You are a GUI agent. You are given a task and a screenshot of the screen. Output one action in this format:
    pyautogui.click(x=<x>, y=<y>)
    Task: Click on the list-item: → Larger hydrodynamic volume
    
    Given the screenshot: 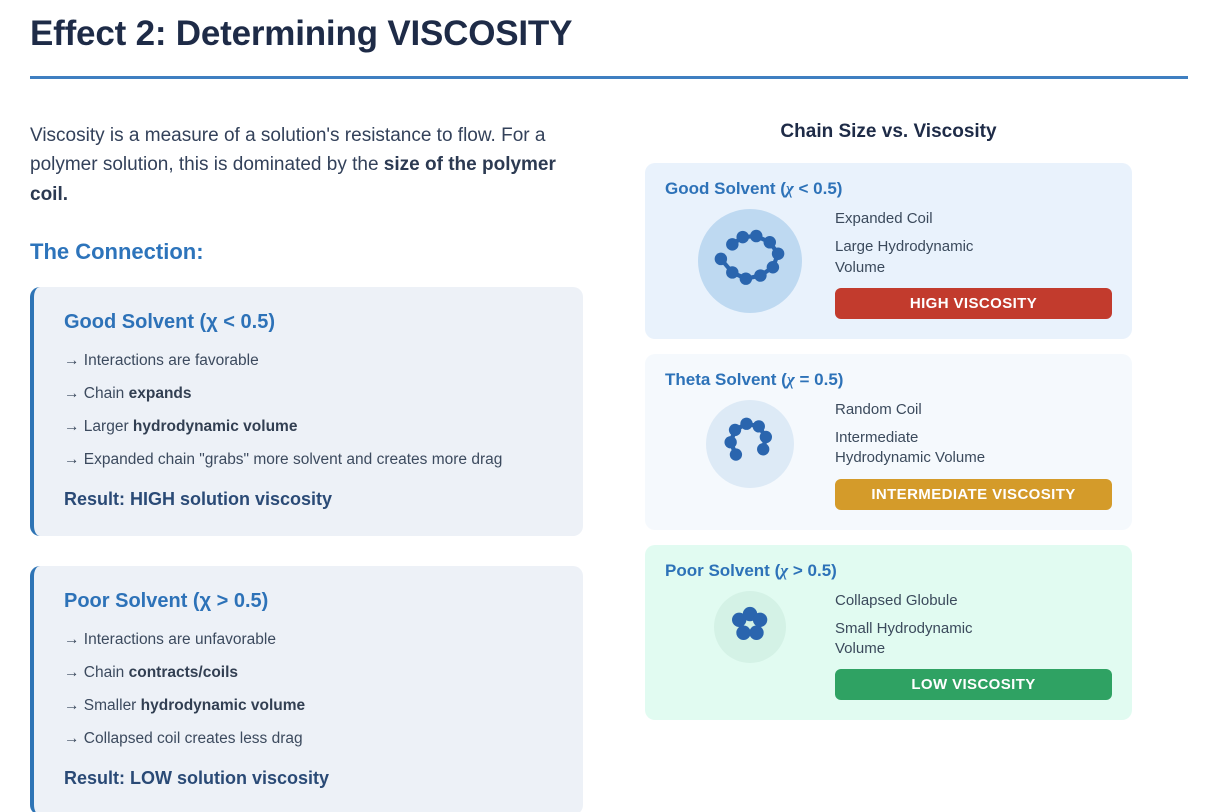 What is the action you would take?
    pyautogui.click(x=181, y=427)
    